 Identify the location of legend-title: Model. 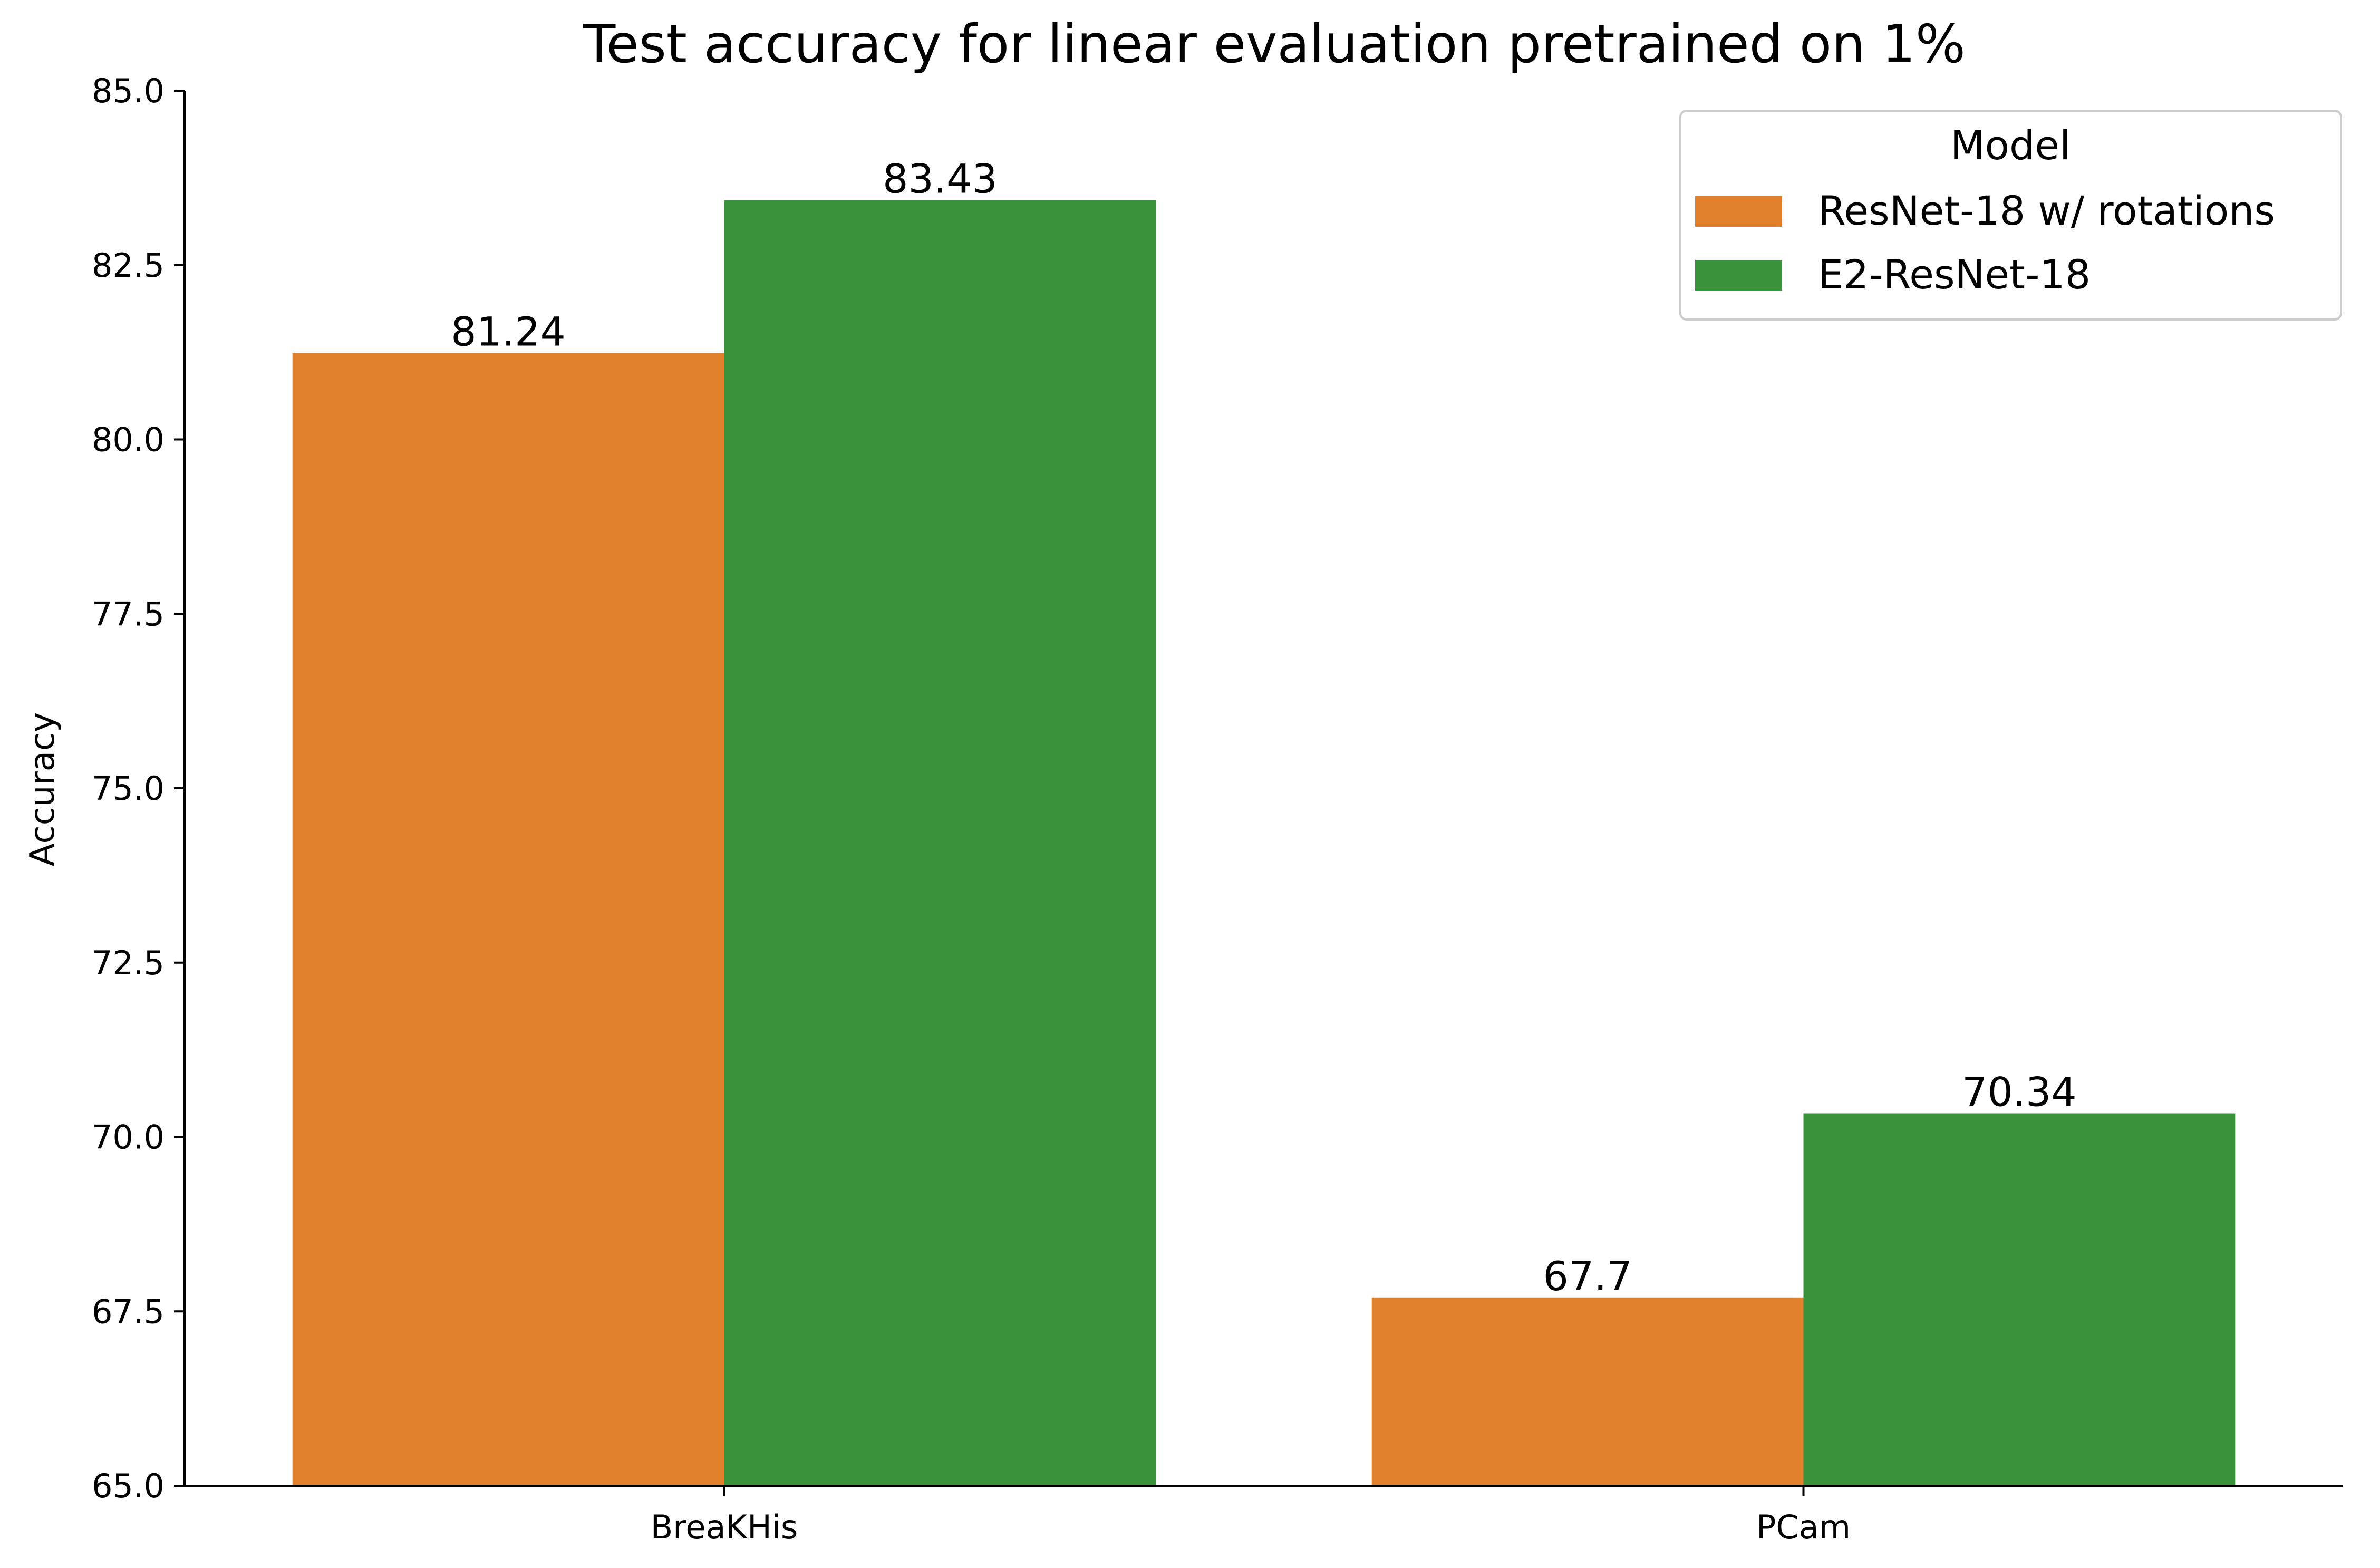
(2010, 145).